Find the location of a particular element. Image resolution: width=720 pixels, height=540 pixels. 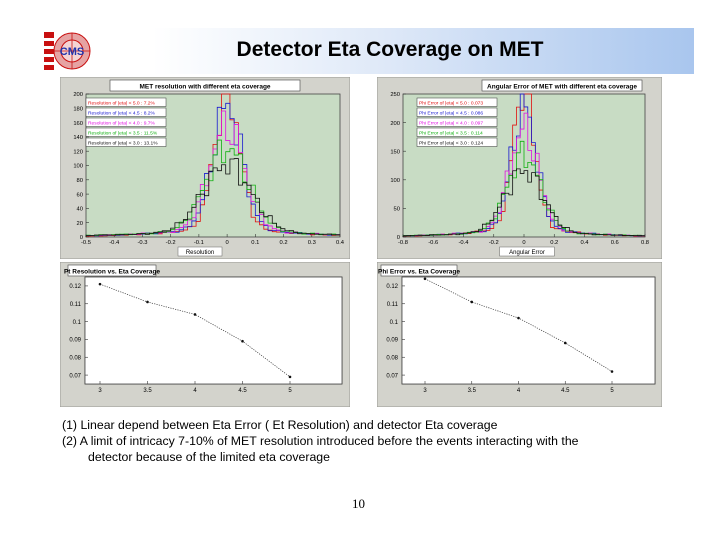

chart-title: Pt Resolution vs. Eta Coverage is located at coordinates (112, 272).